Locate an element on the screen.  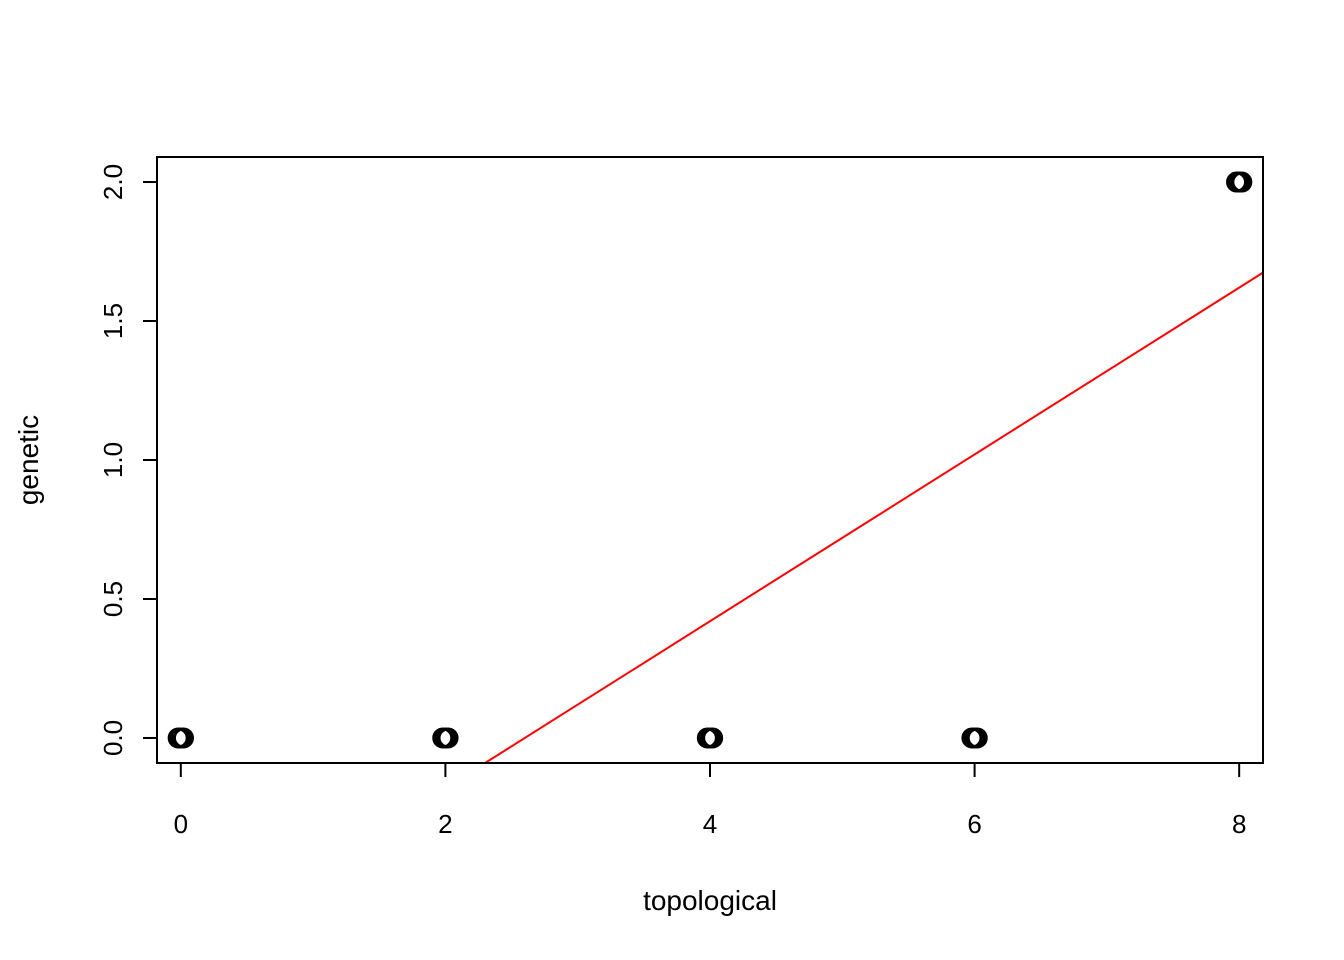
x-tick-label: 4 is located at coordinates (710, 824).